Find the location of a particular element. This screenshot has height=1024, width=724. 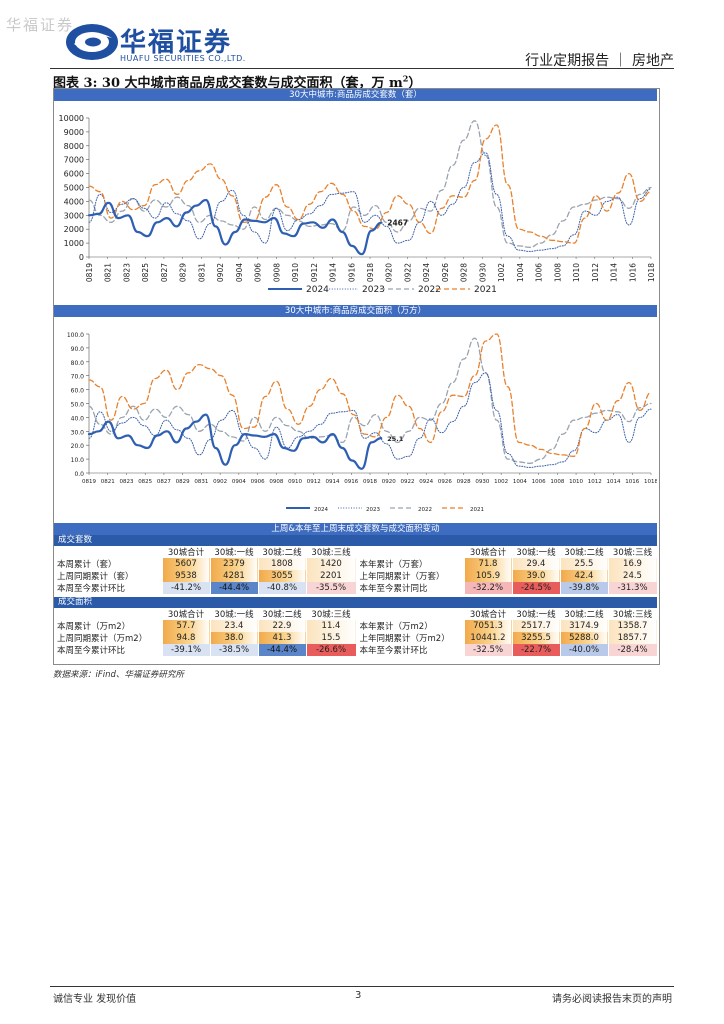

x-tick-label: 0910 is located at coordinates (295, 482).